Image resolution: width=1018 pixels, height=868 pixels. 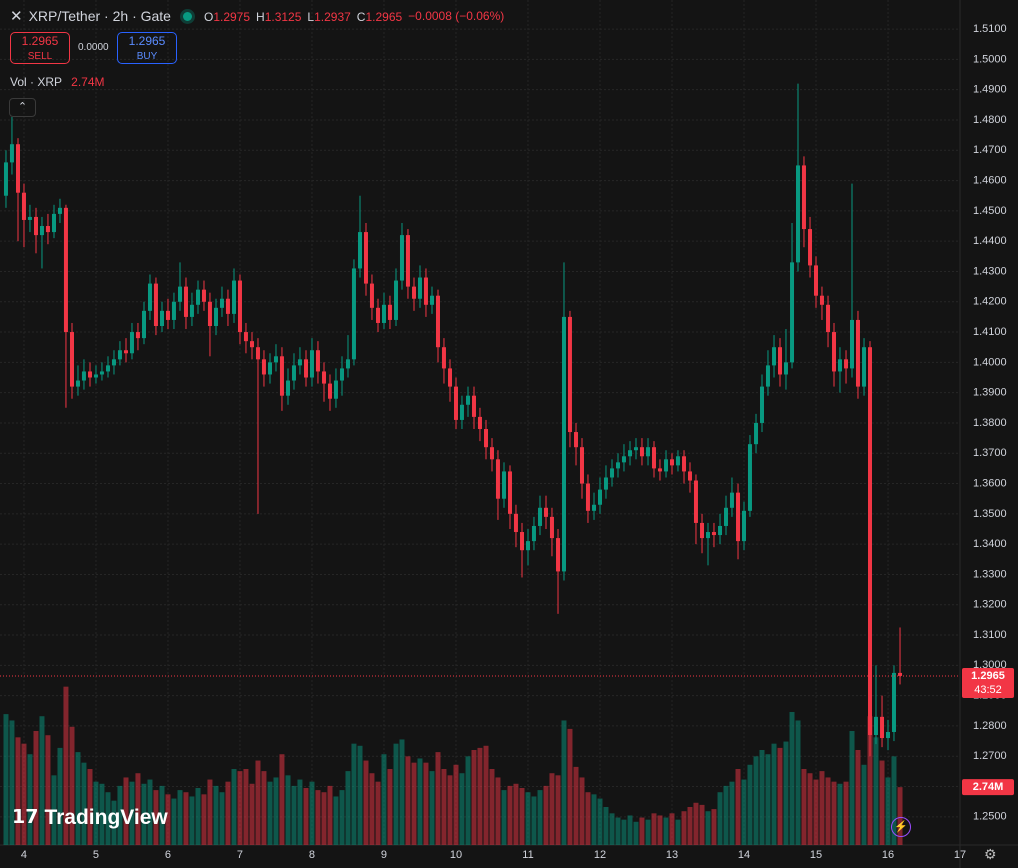 I want to click on collapse-button: ⌃, so click(x=22, y=107).